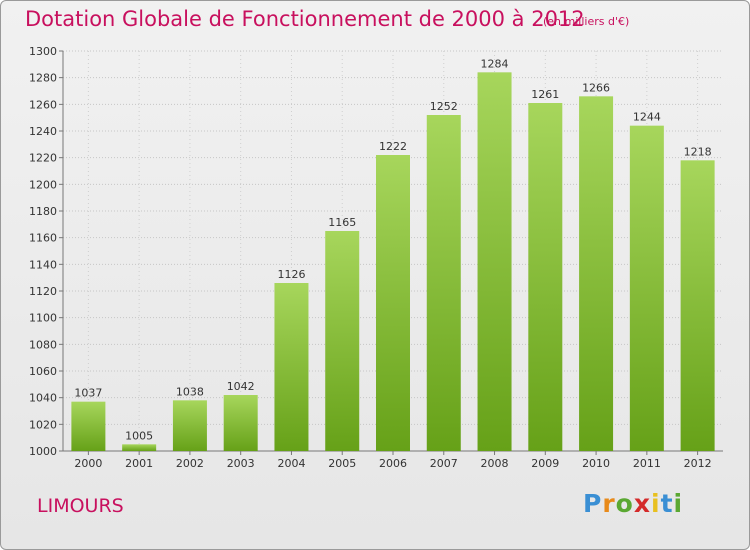 This screenshot has width=750, height=550. What do you see at coordinates (393, 303) in the screenshot?
I see `bar-2006` at bounding box center [393, 303].